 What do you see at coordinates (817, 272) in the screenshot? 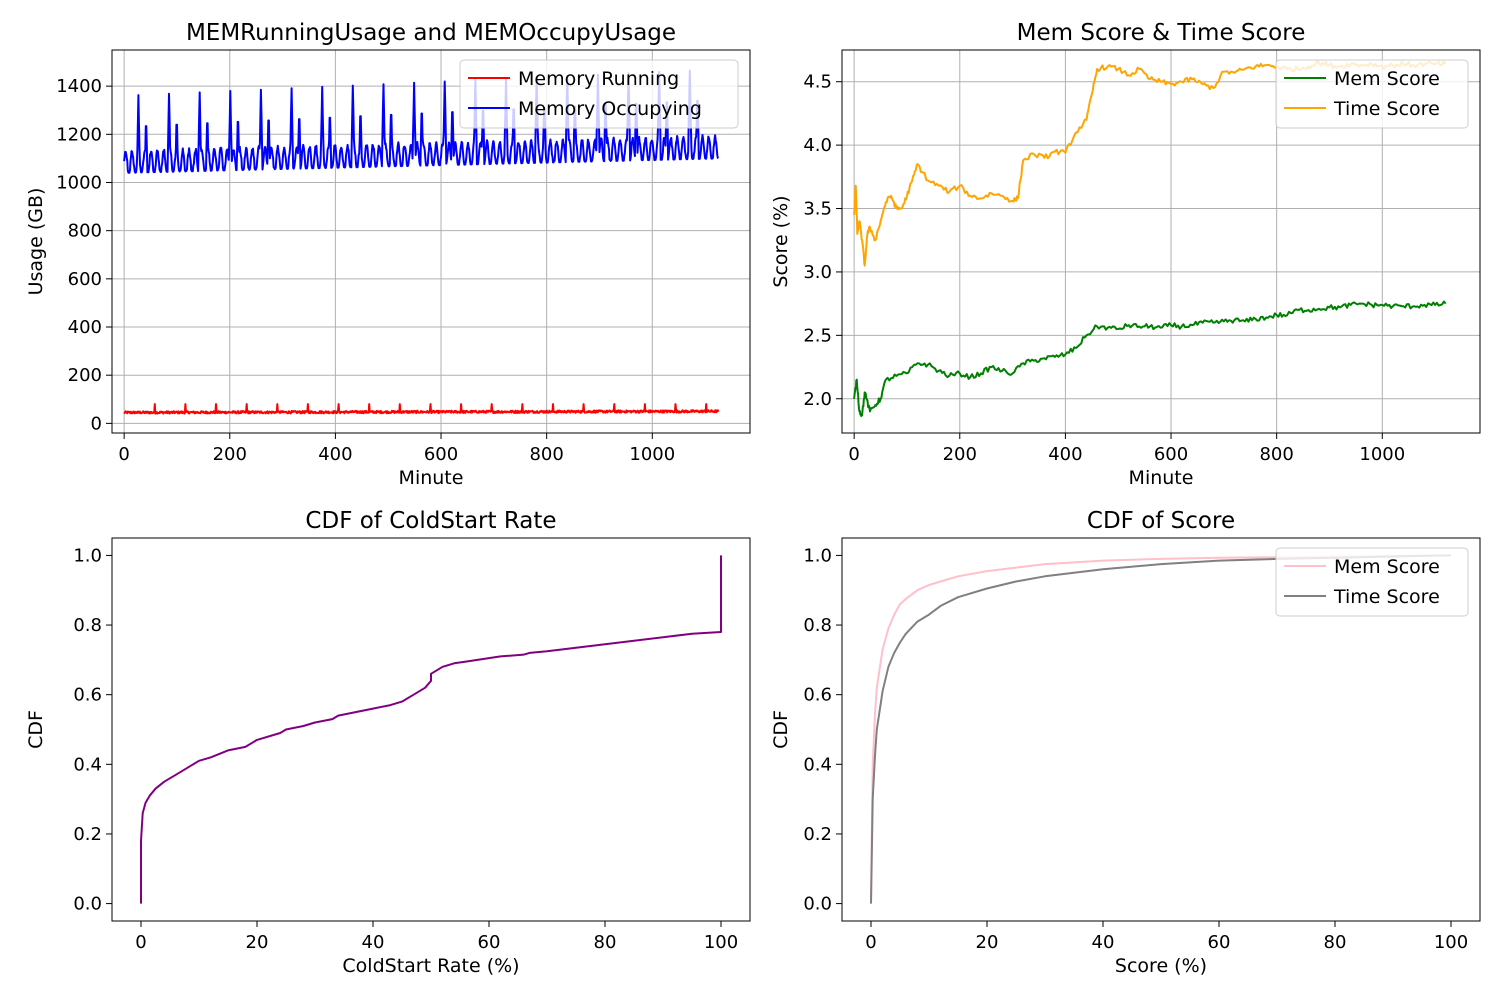
I see `y-tick-label: 3.0` at bounding box center [817, 272].